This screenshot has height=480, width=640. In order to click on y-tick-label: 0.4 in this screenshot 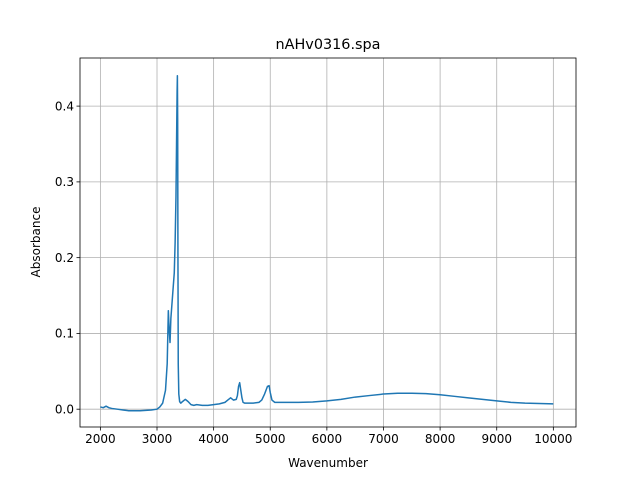, I will do `click(64, 106)`.